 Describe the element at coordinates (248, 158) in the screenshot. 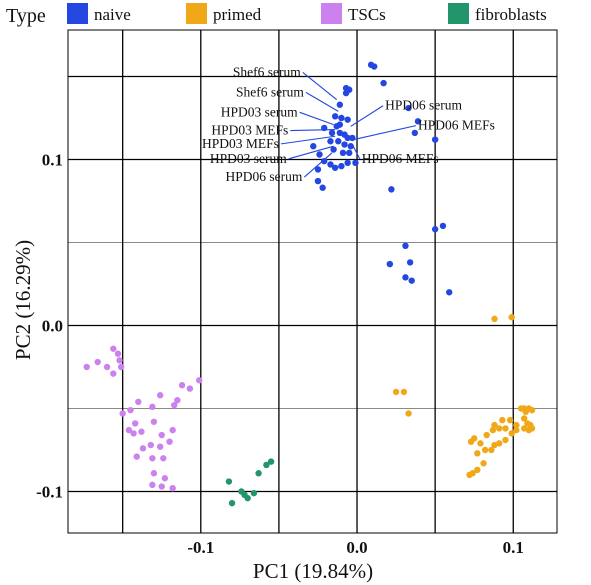

I see `annotation-label-5: HPD03 serum` at that location.